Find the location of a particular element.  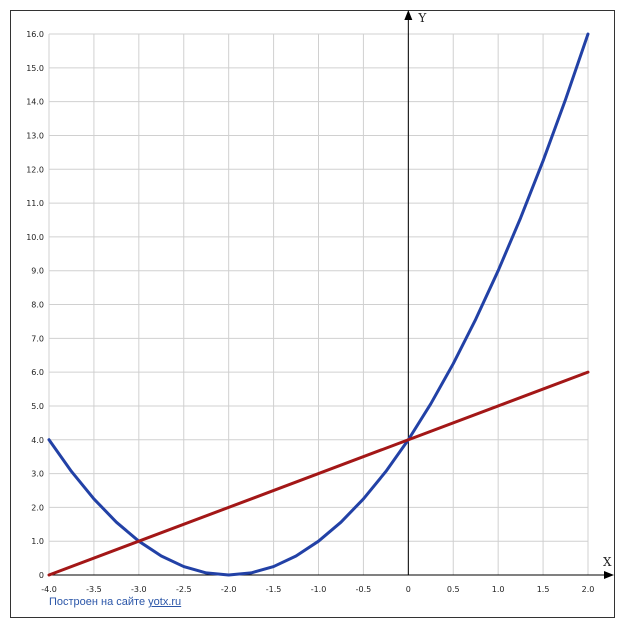

x-tick-label: 0 is located at coordinates (408, 589).